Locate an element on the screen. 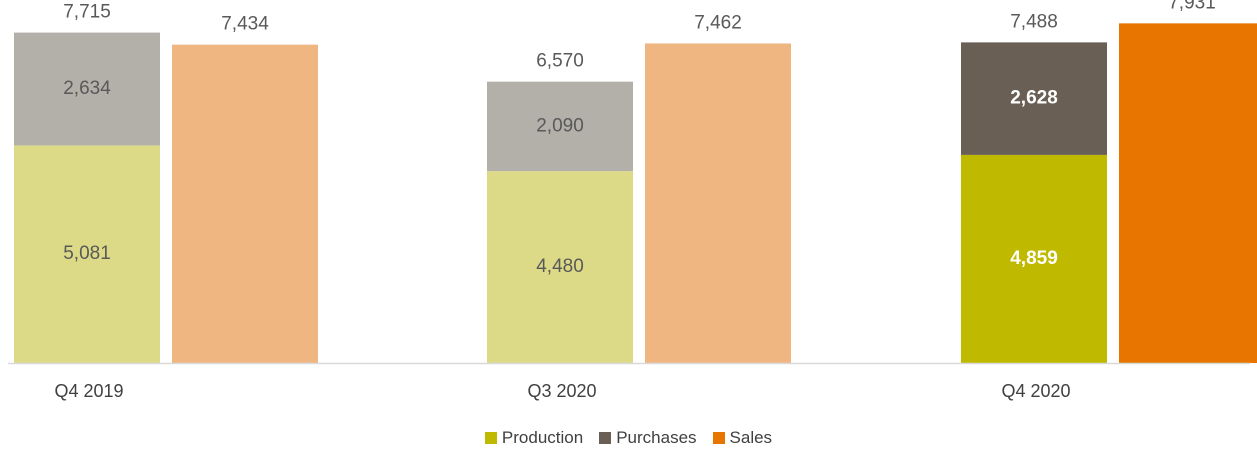  label-total-0: 7,715 is located at coordinates (87, 12).